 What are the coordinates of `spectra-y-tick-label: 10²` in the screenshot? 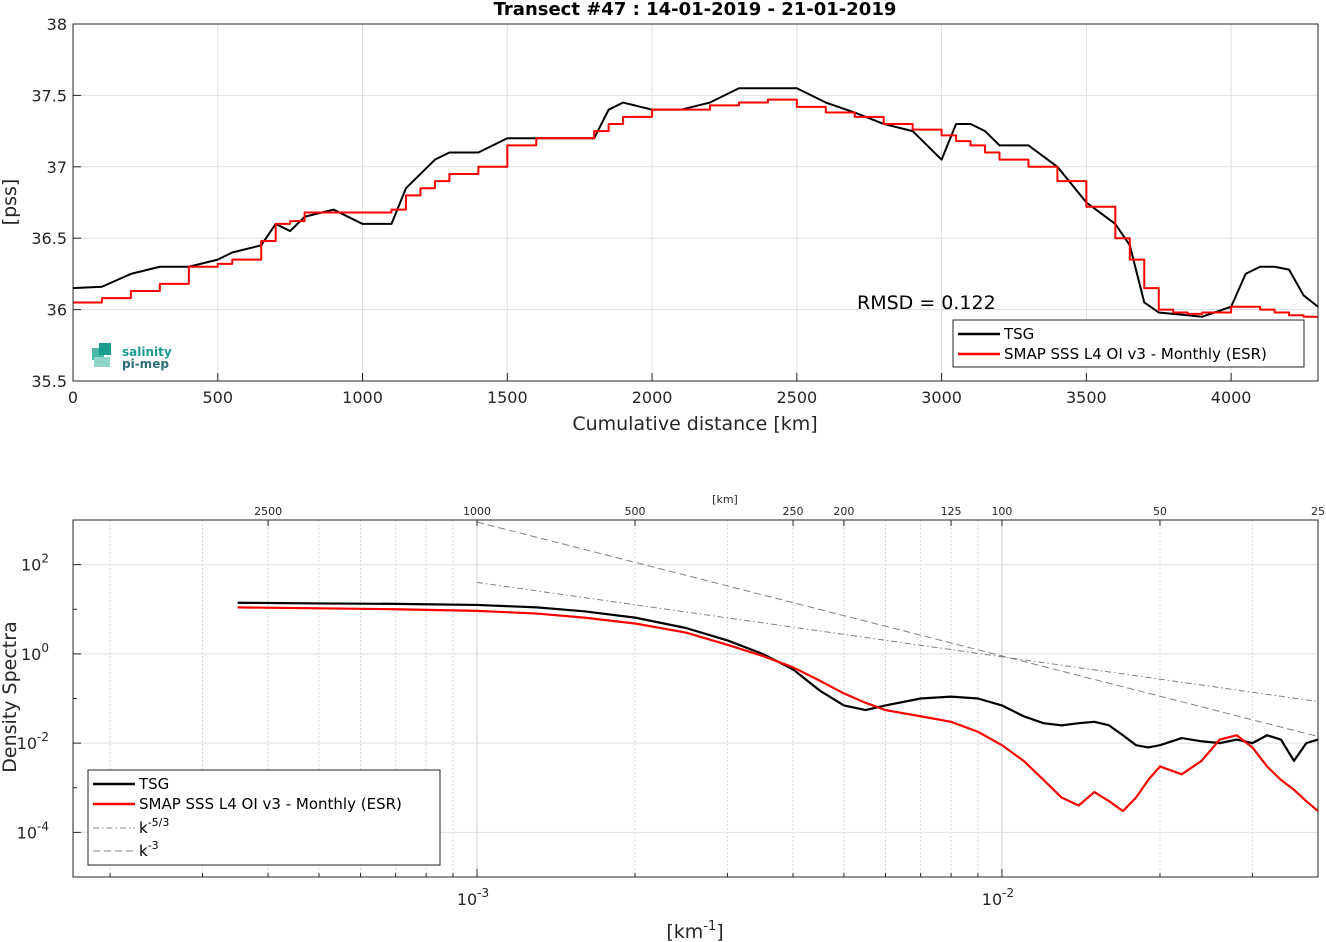 It's located at (35, 563).